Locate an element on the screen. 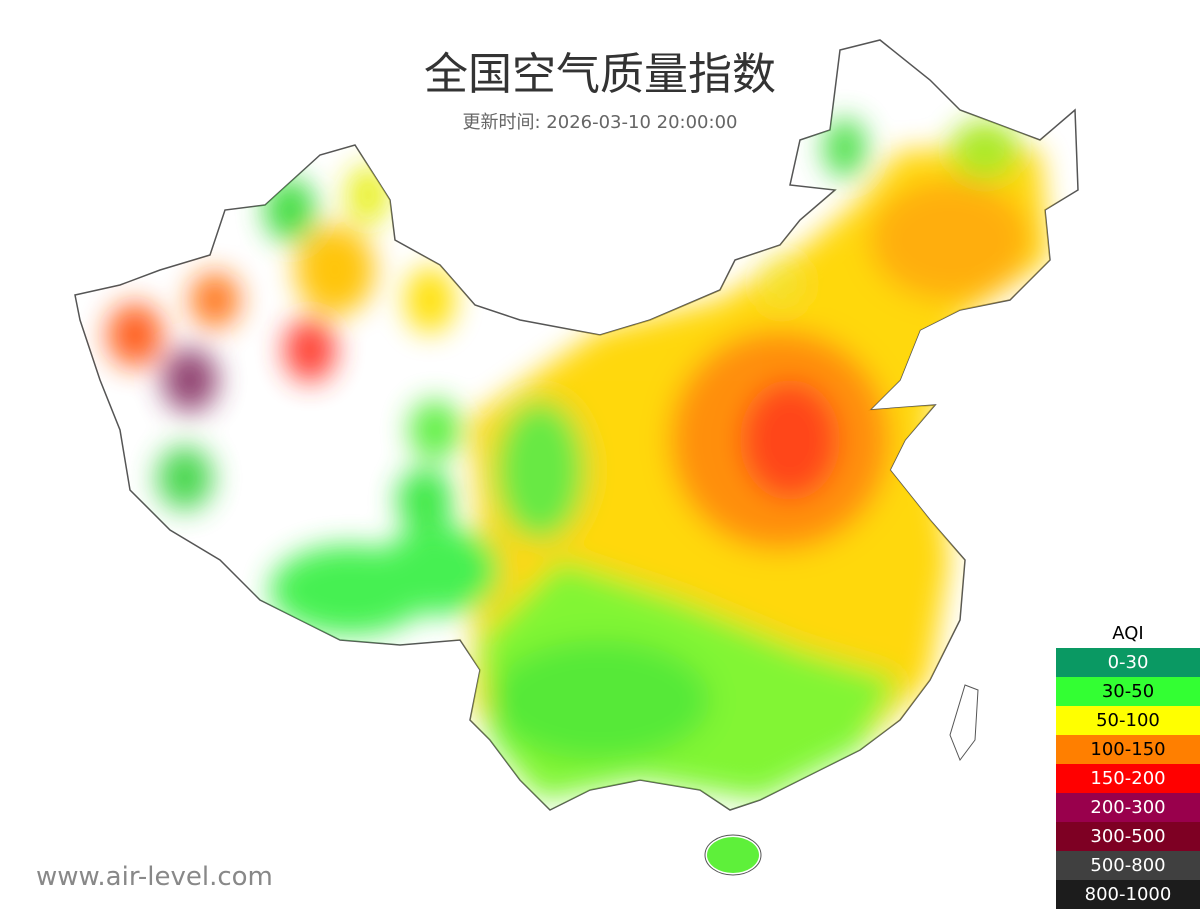  legend-item: 100-150 is located at coordinates (1128, 749).